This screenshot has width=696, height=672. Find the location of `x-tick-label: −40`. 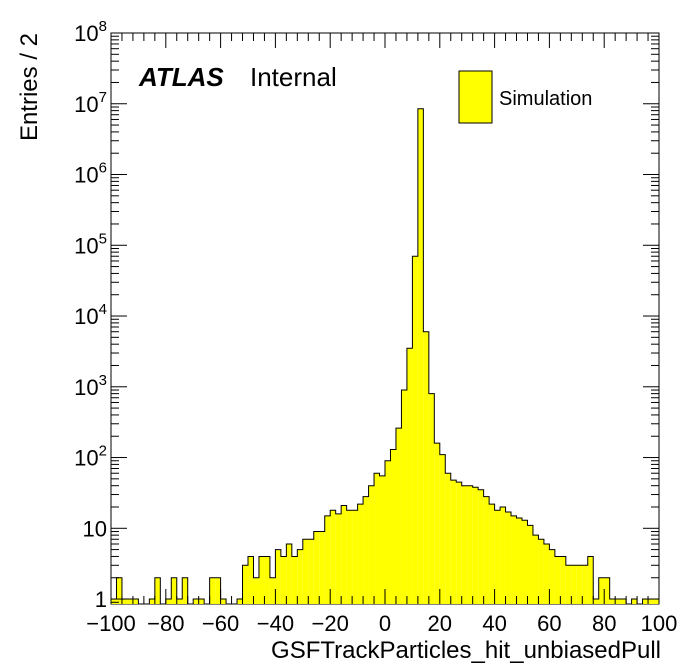

x-tick-label: −40 is located at coordinates (275, 623).